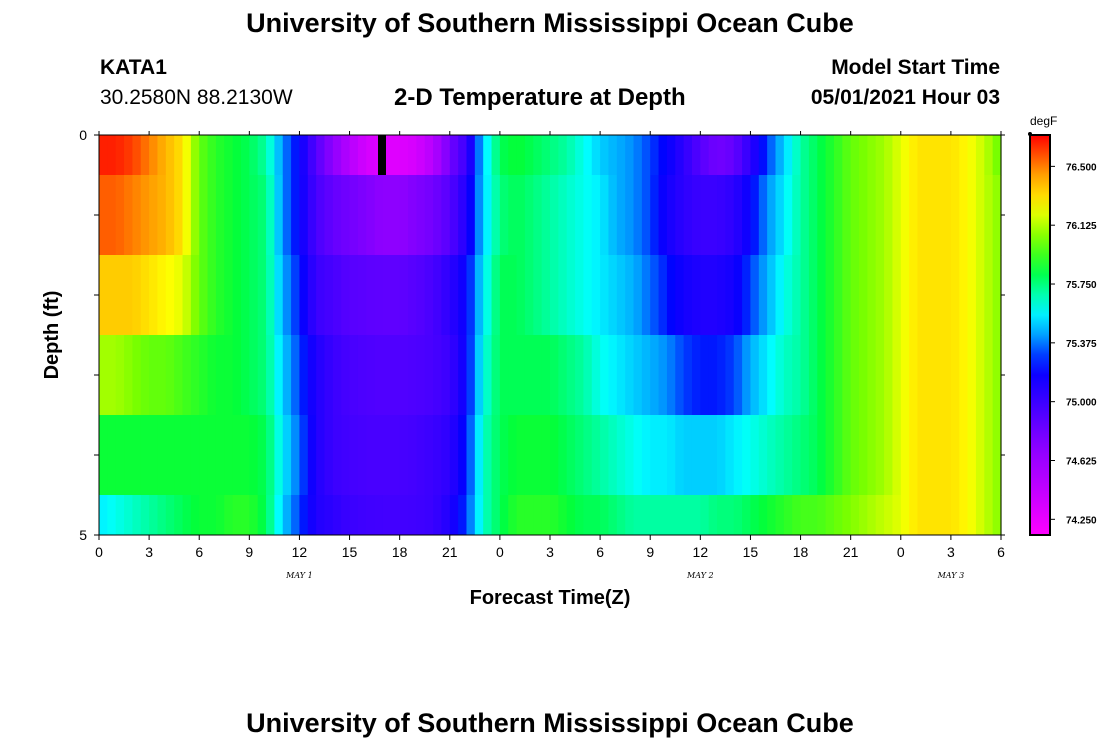  I want to click on colorbar-cap-dot, so click(1030, 134).